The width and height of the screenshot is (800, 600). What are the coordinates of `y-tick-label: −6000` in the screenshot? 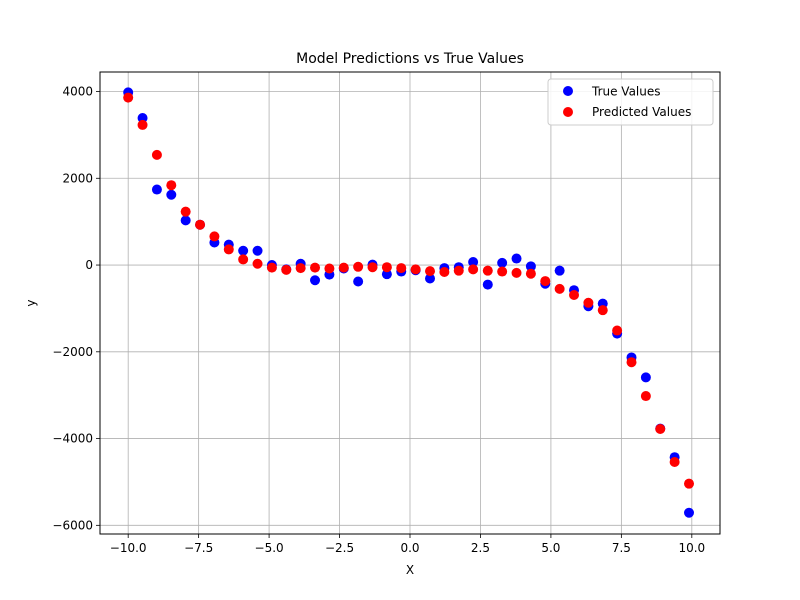 It's located at (72, 525).